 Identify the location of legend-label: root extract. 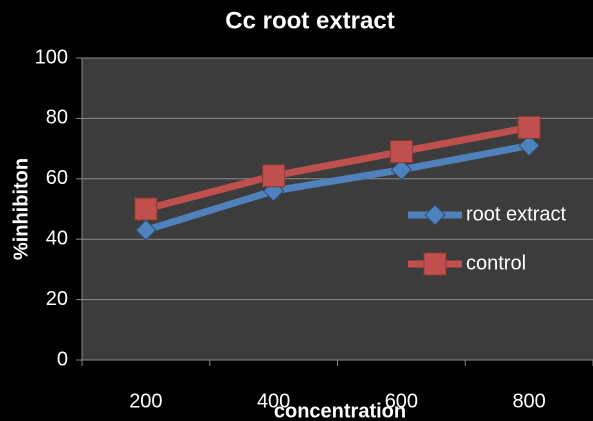
(516, 214).